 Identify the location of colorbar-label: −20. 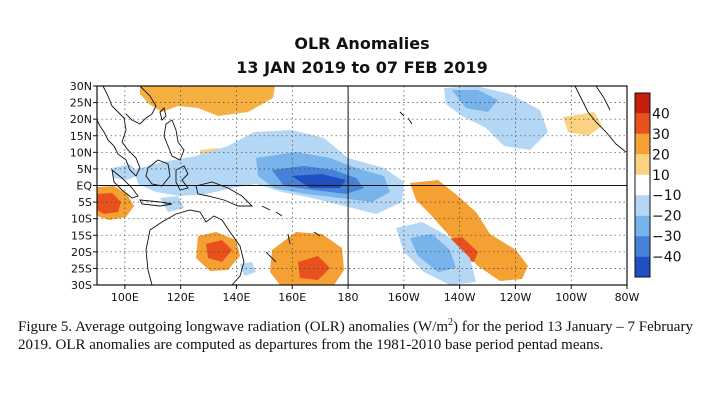
(667, 217).